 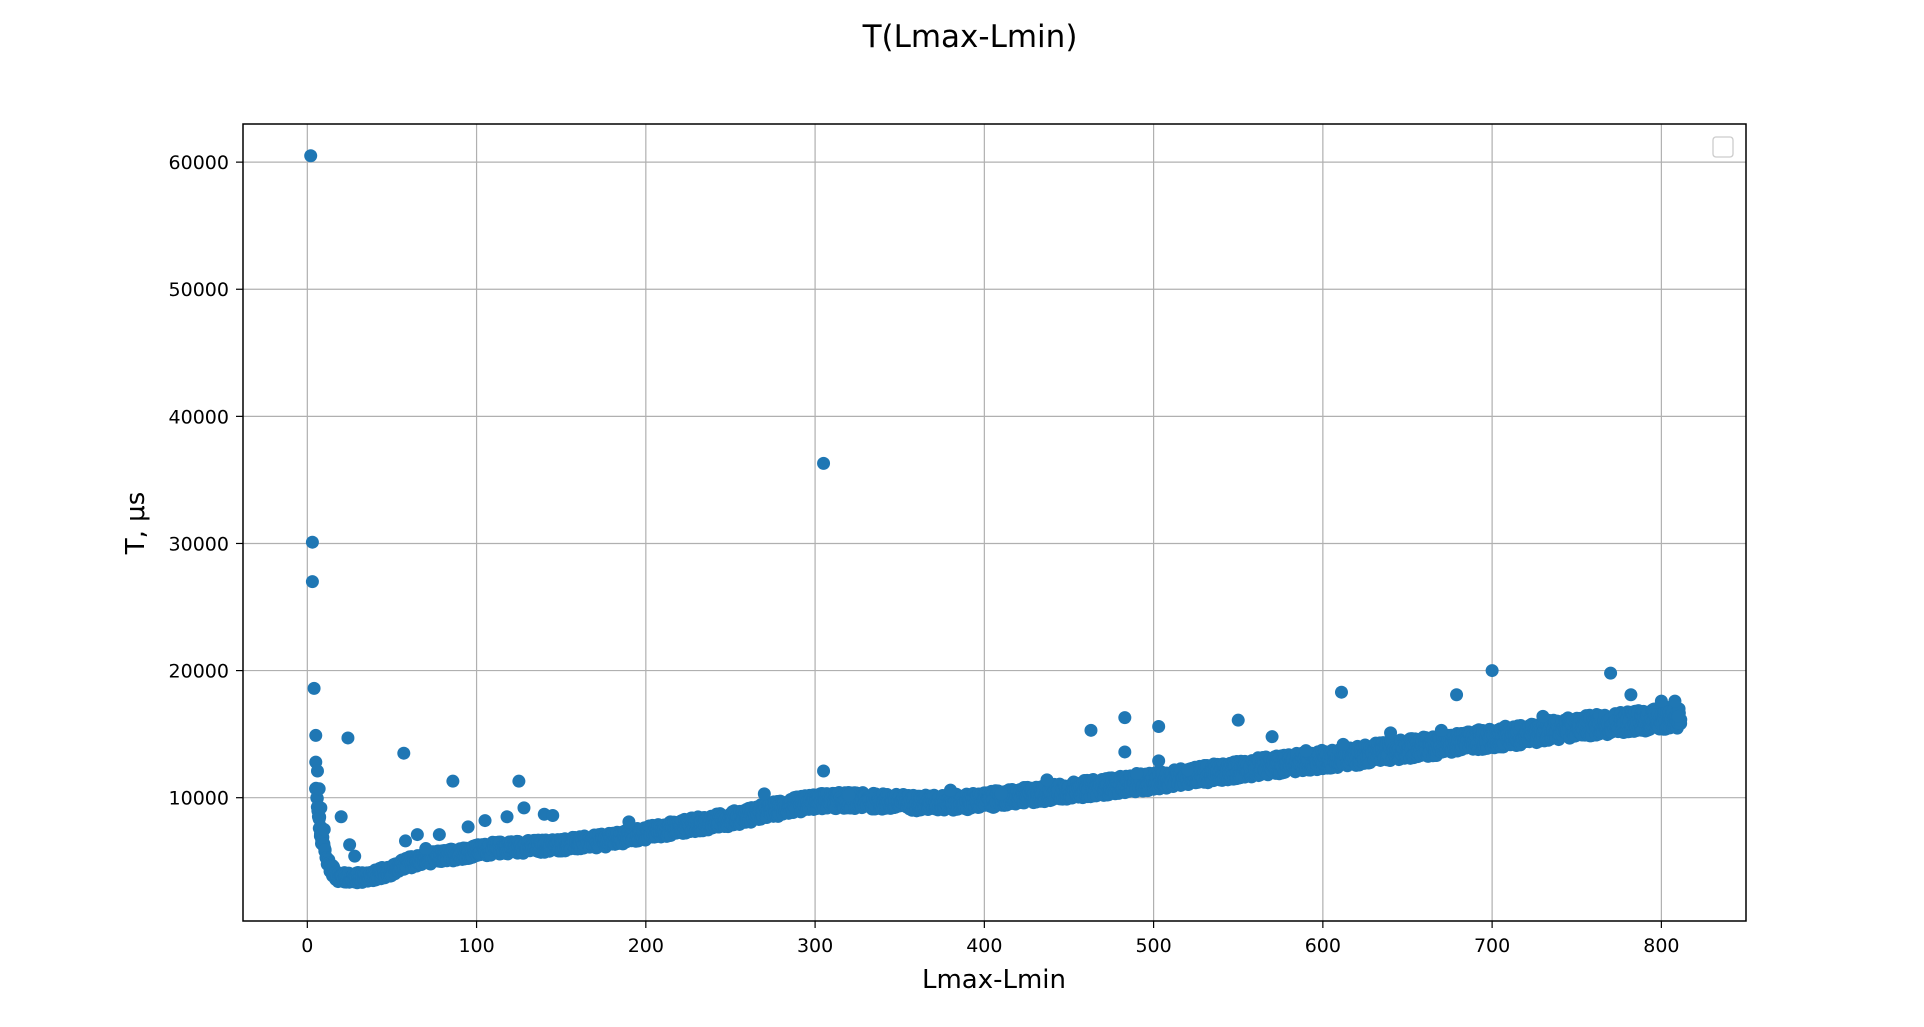 I want to click on y-tick-label: 10000, so click(x=199, y=799).